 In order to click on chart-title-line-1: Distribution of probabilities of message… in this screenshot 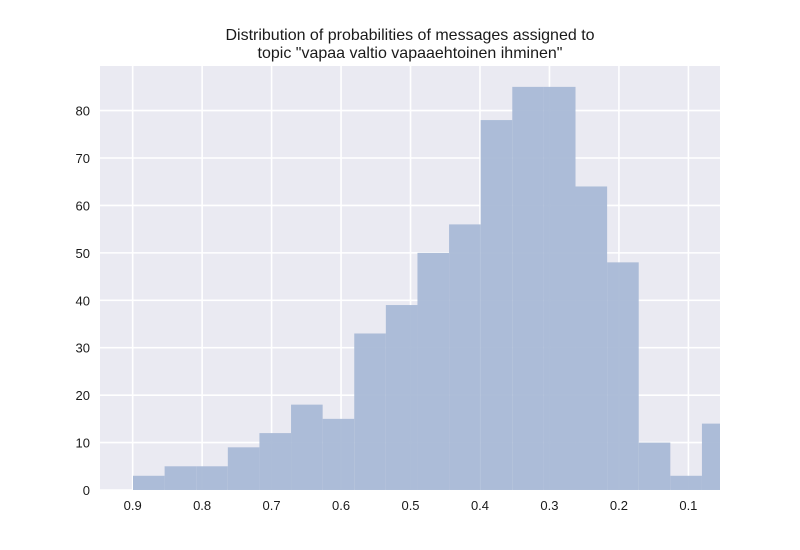, I will do `click(410, 35)`.